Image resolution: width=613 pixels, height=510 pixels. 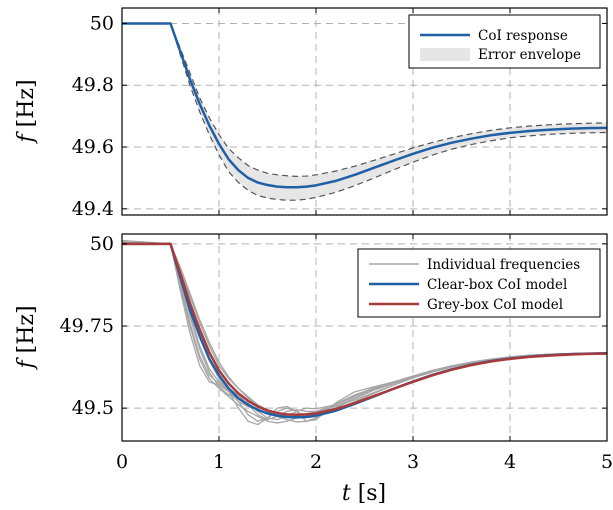 I want to click on top-y-tick-label: 50, so click(x=102, y=23).